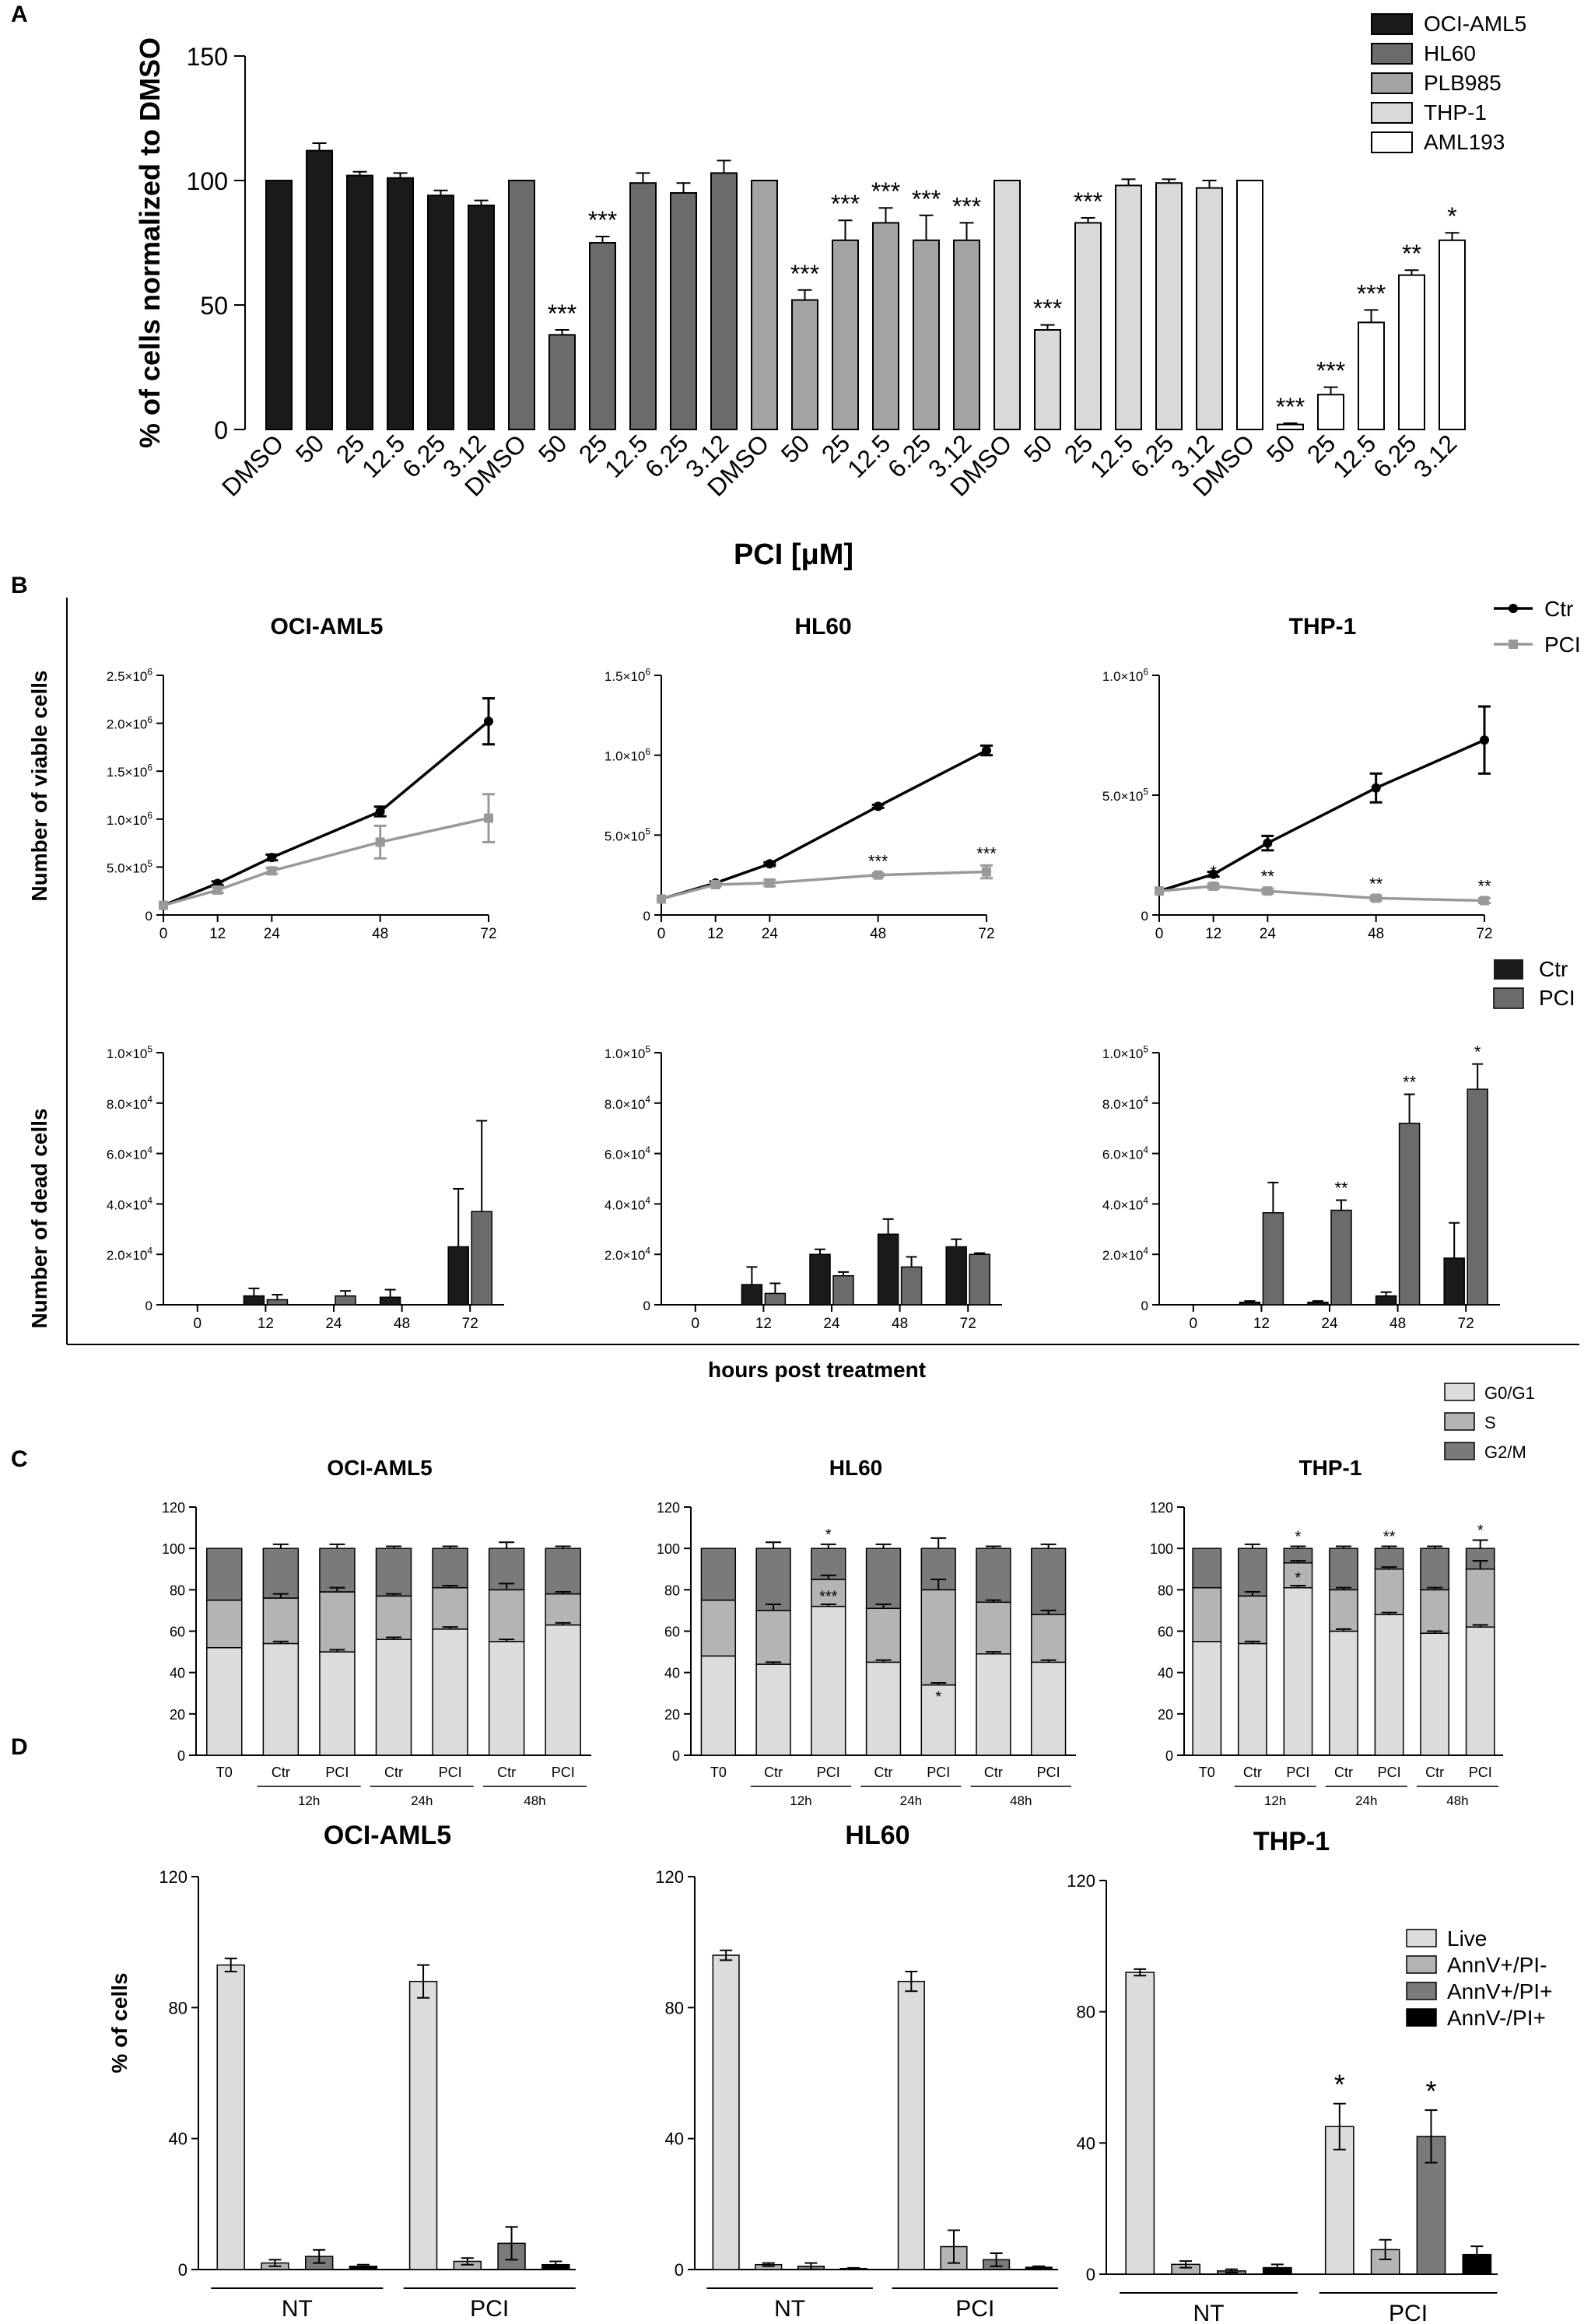 This screenshot has width=1584, height=2324. Describe the element at coordinates (214, 306) in the screenshot. I see `y-tick-label: 50` at that location.